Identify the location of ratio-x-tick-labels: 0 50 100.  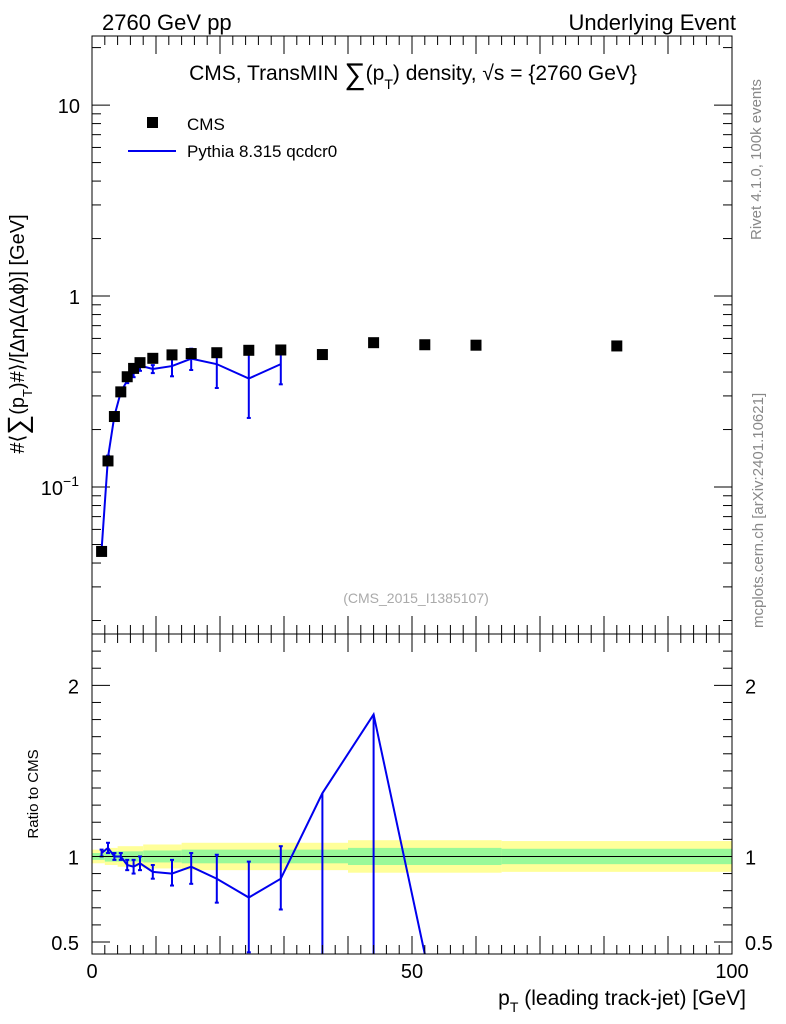
(417, 972).